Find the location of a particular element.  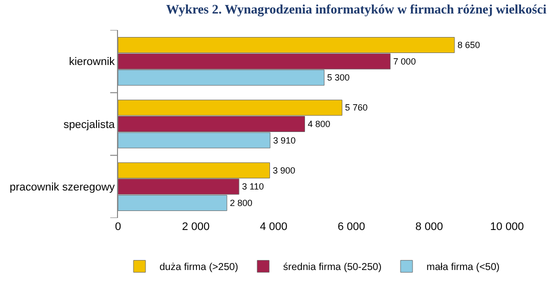

data-label: 3 910 is located at coordinates (284, 140).